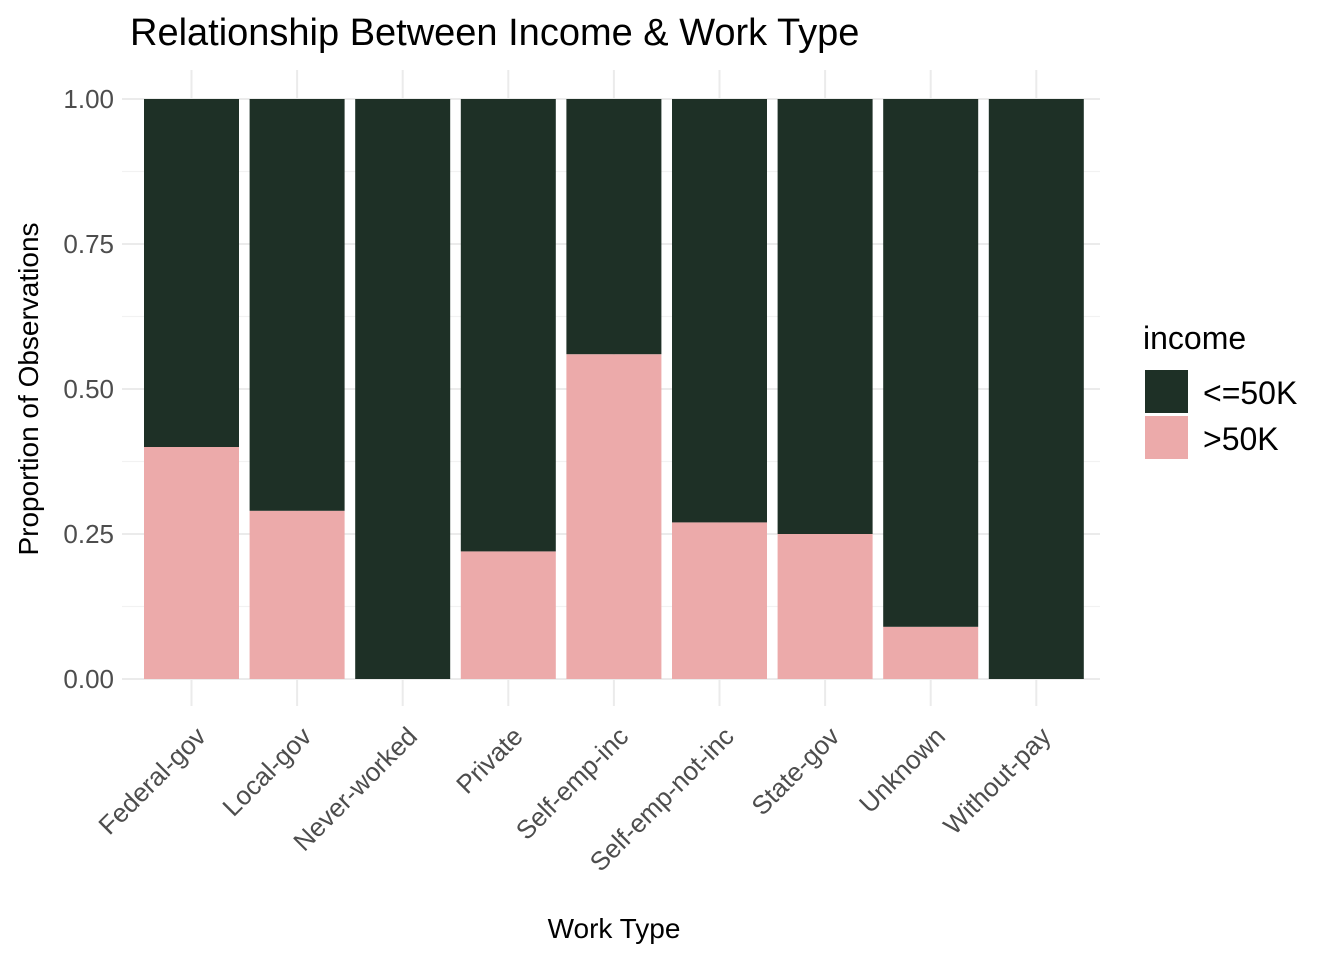 Image resolution: width=1344 pixels, height=960 pixels. I want to click on legend: income <=50K >50K, so click(1220, 389).